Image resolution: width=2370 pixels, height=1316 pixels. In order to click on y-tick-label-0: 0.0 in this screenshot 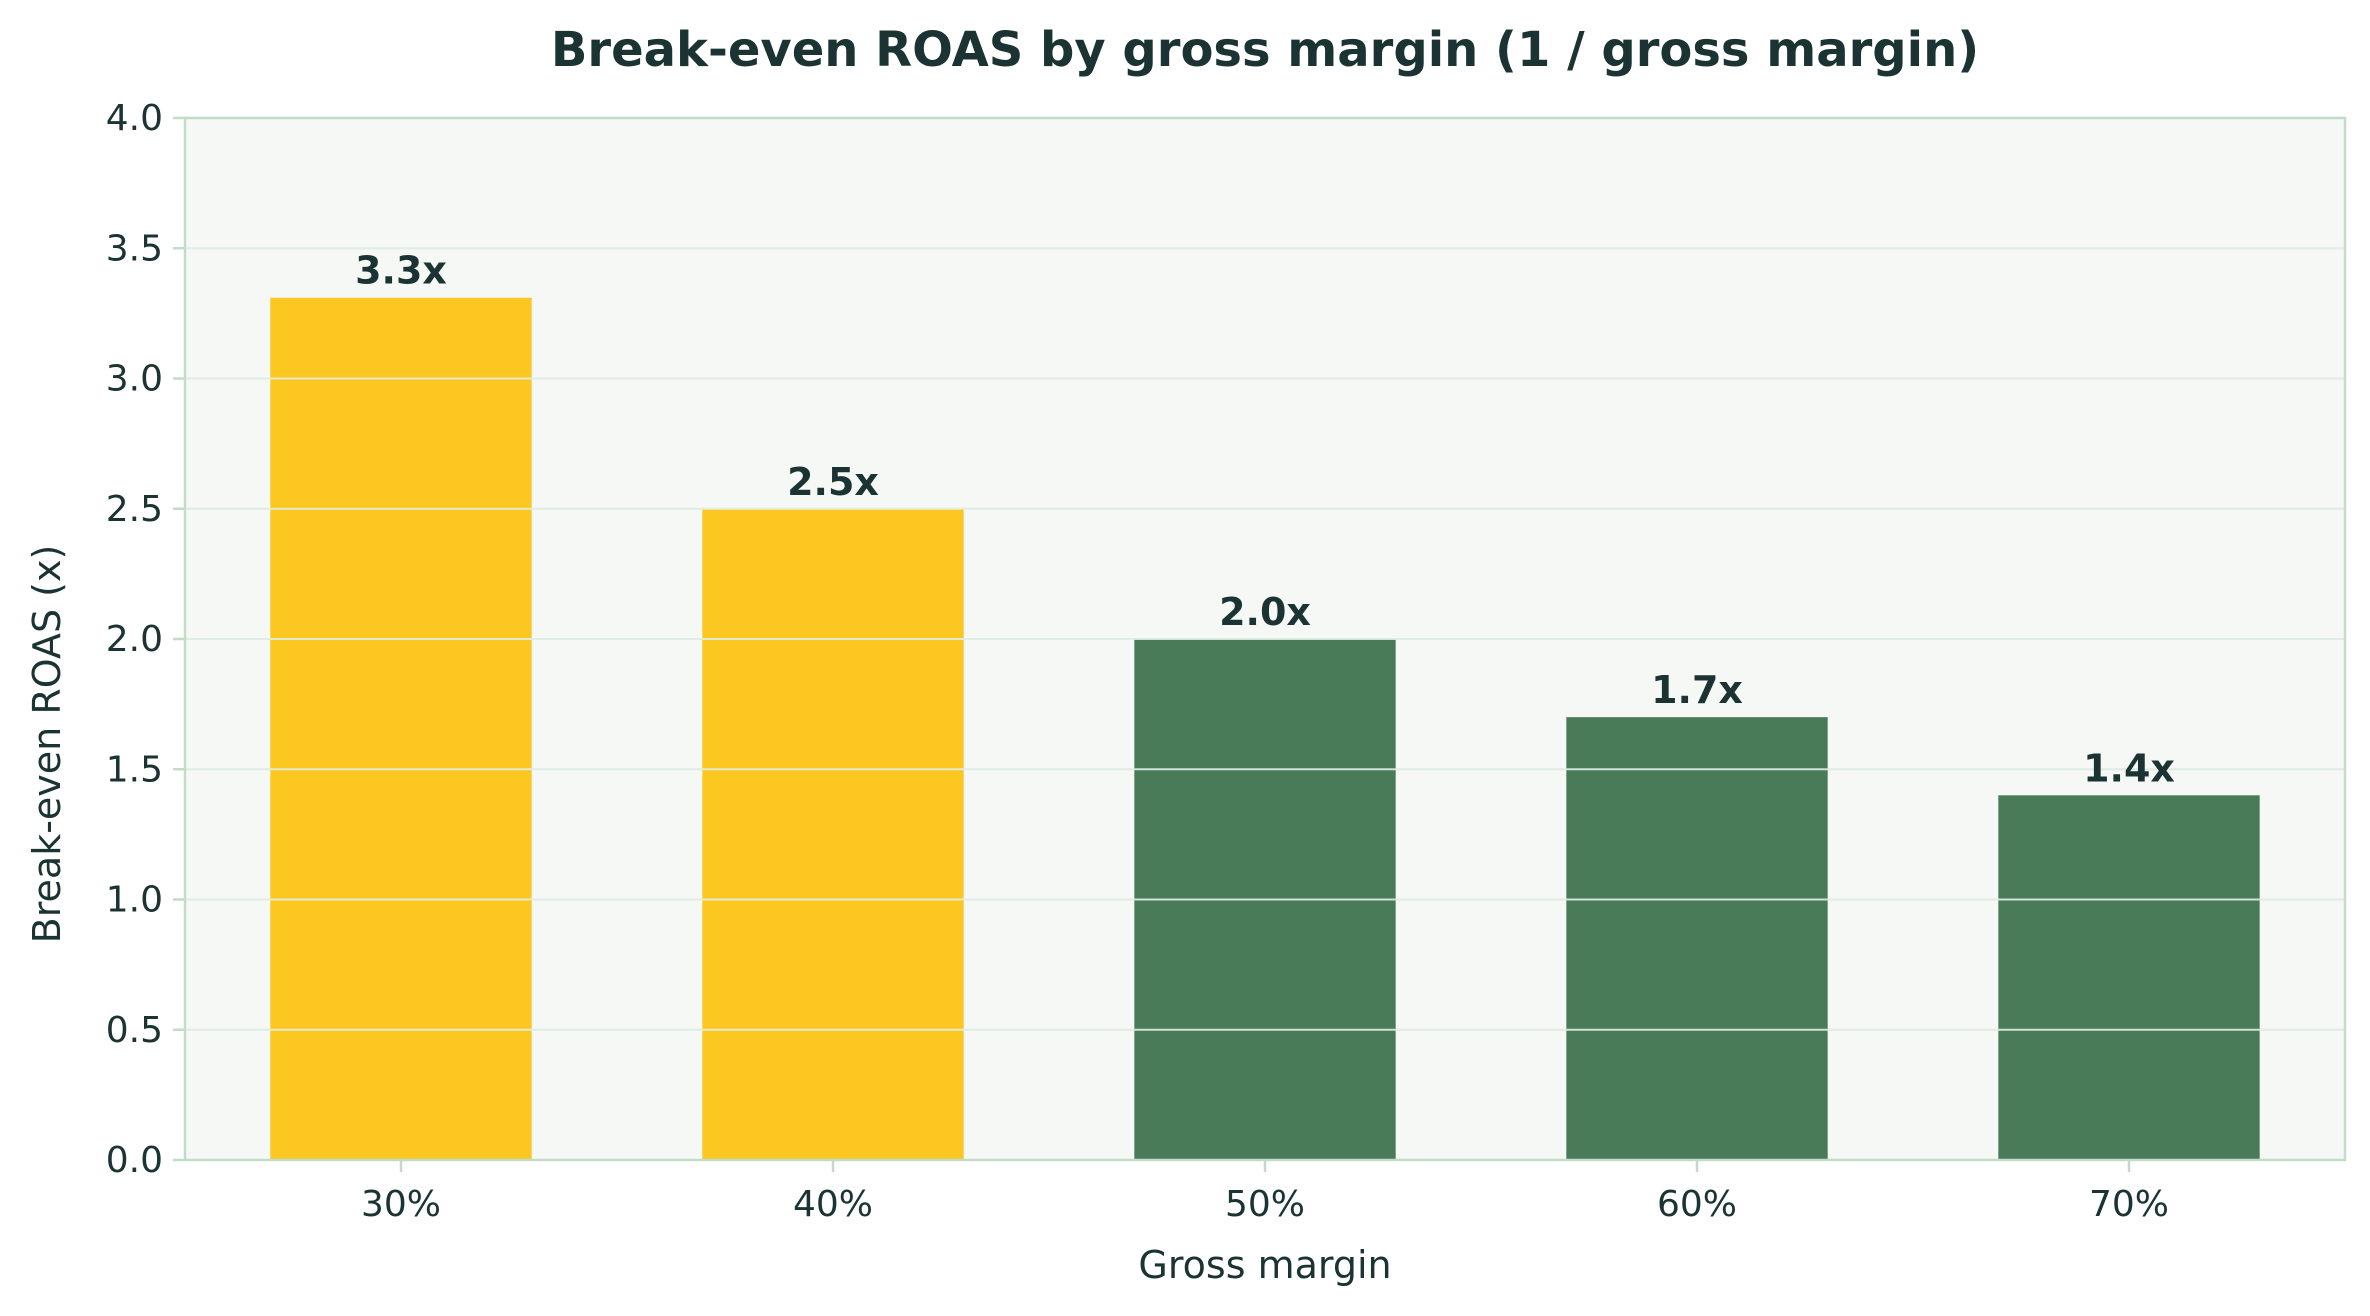, I will do `click(134, 1160)`.